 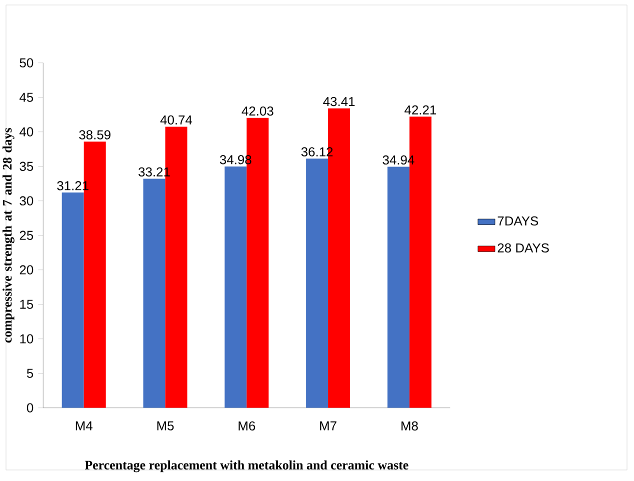 I want to click on legend-label: 28 DAYS, so click(x=523, y=248).